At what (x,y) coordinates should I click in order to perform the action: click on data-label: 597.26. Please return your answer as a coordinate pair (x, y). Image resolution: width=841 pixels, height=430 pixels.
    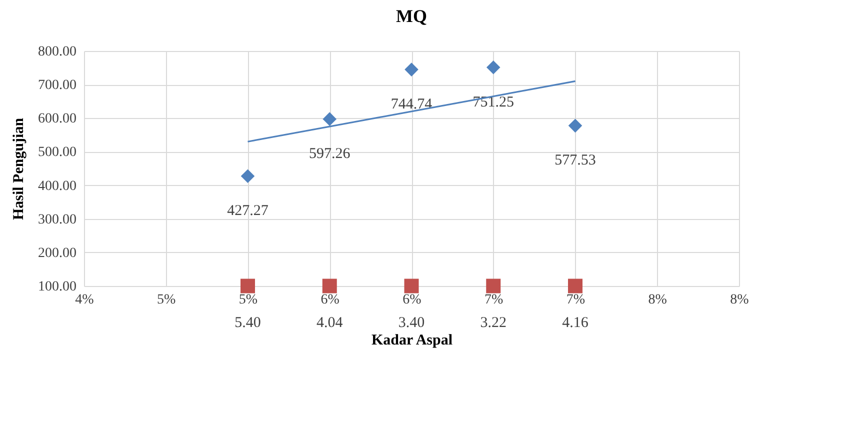
    Looking at the image, I should click on (330, 154).